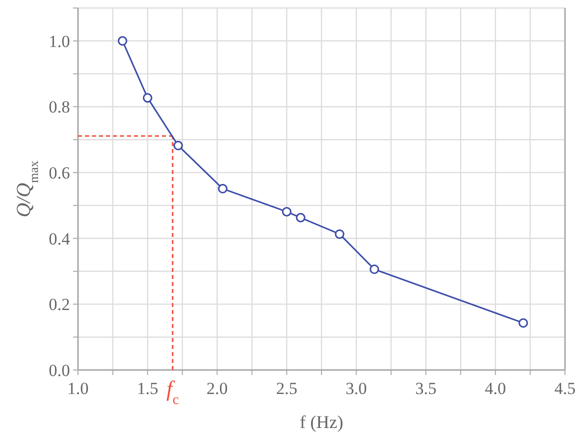 The image size is (588, 438). Describe the element at coordinates (59, 107) in the screenshot. I see `y-tick-label: 0.8` at that location.